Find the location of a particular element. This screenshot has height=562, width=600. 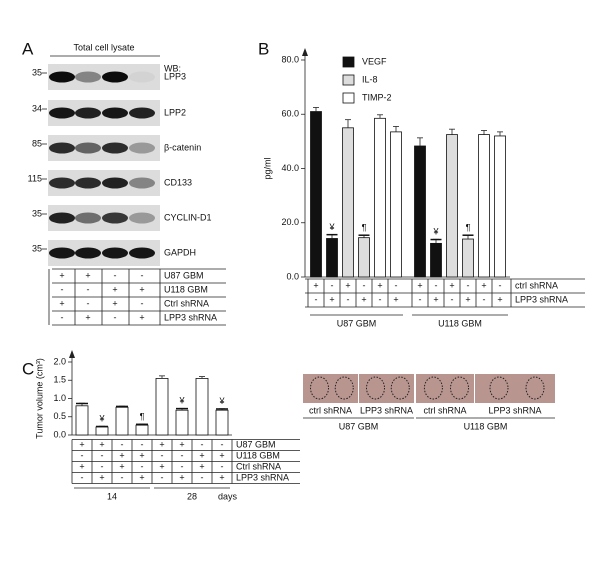

panel-label: B is located at coordinates (263, 48).